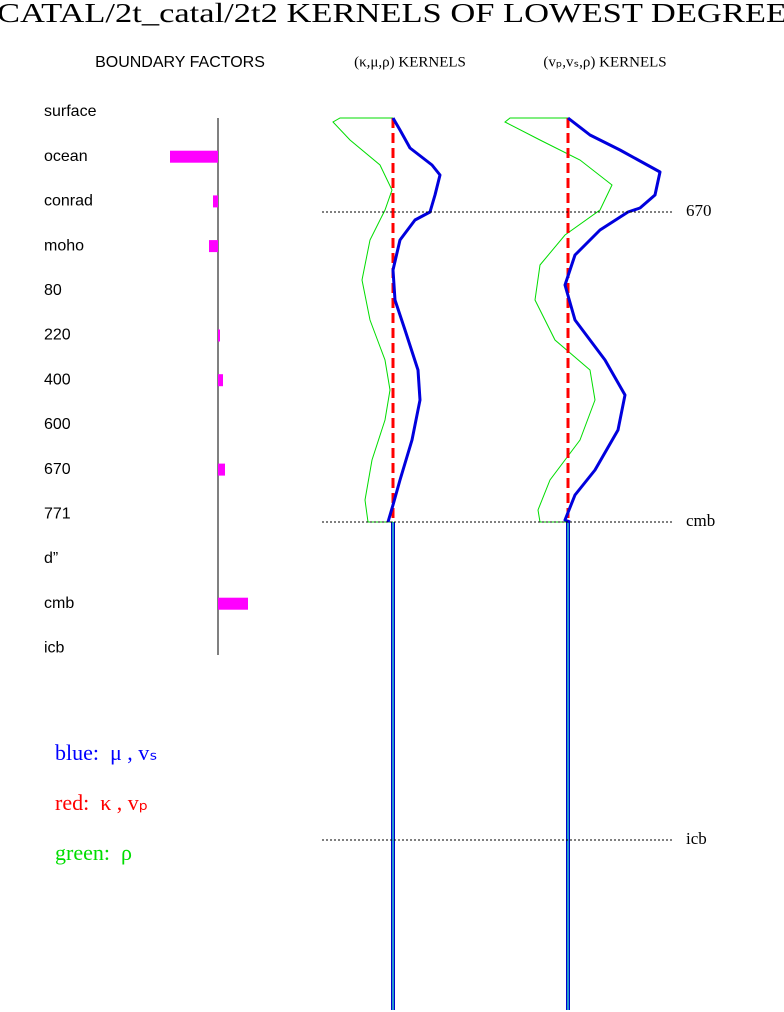 Image resolution: width=784 pixels, height=1012 pixels. I want to click on y-tick-label: 771, so click(57, 514).